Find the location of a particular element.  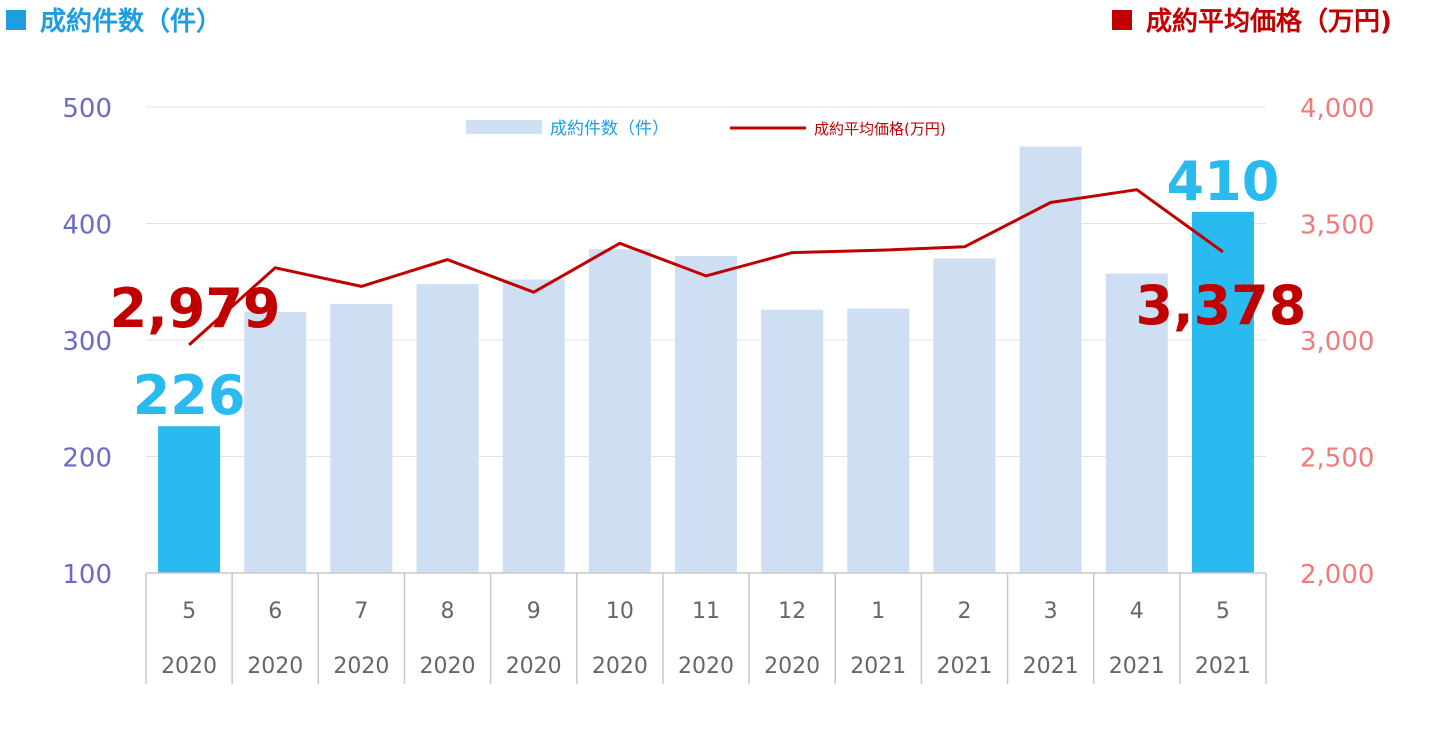

legend-bar-swatch is located at coordinates (504, 127).